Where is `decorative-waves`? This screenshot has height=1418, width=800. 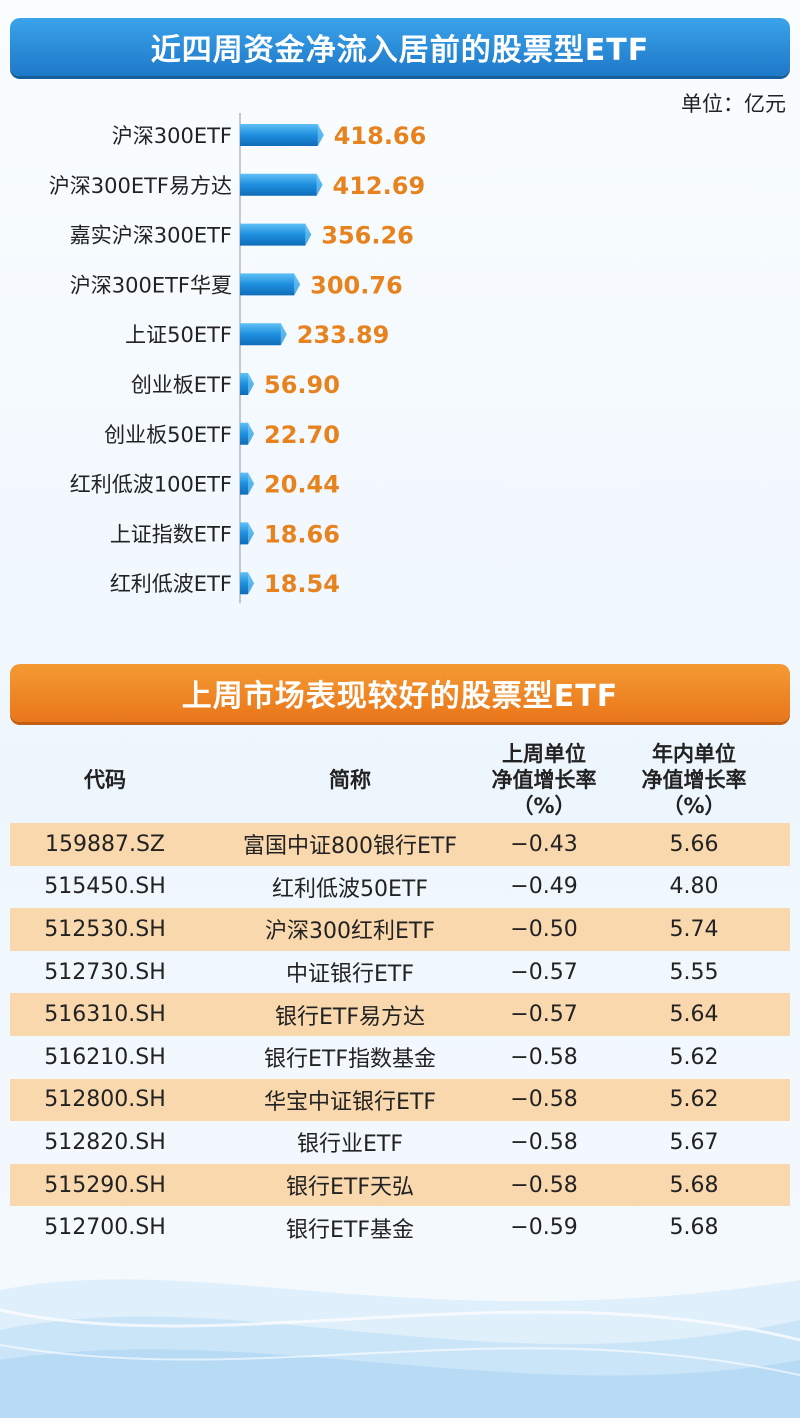 decorative-waves is located at coordinates (400, 1348).